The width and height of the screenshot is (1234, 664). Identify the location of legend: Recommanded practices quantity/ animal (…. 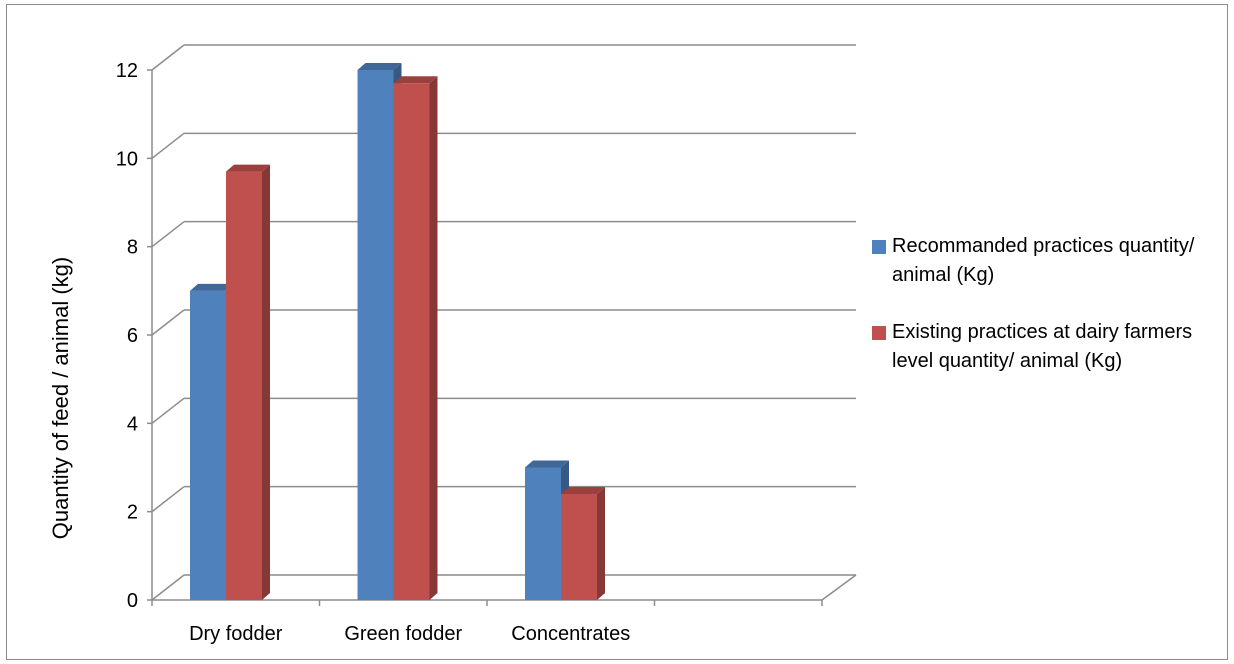
(1047, 318).